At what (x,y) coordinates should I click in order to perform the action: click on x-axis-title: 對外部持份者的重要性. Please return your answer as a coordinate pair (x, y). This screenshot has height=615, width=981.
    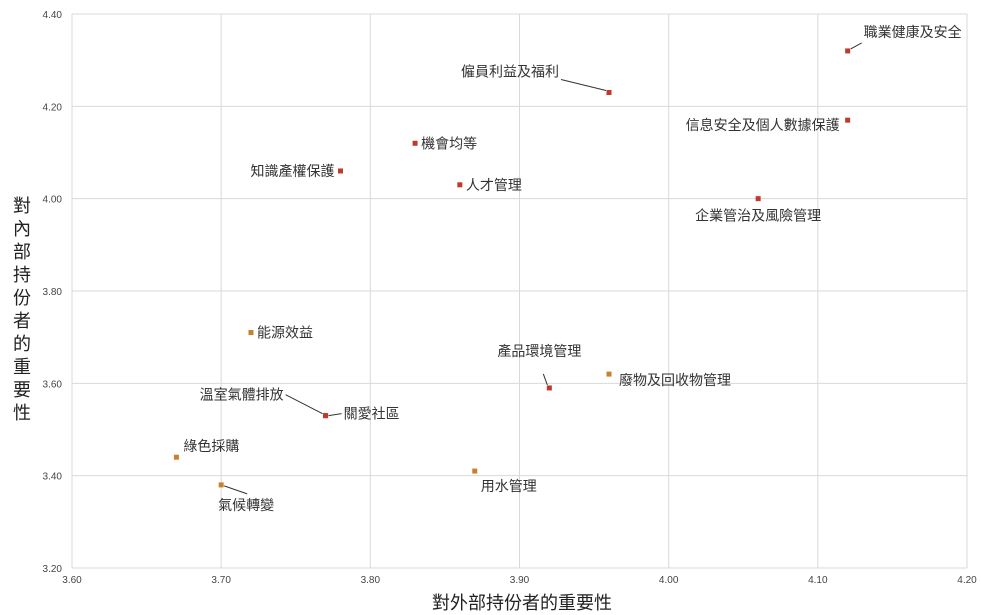
    Looking at the image, I should click on (522, 603).